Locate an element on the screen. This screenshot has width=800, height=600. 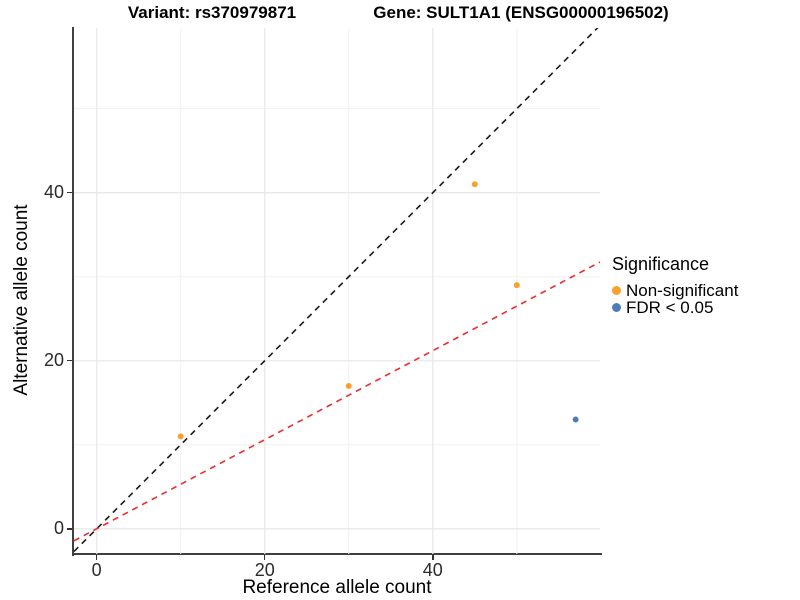
legend-item-label: Non-significant is located at coordinates (682, 290).